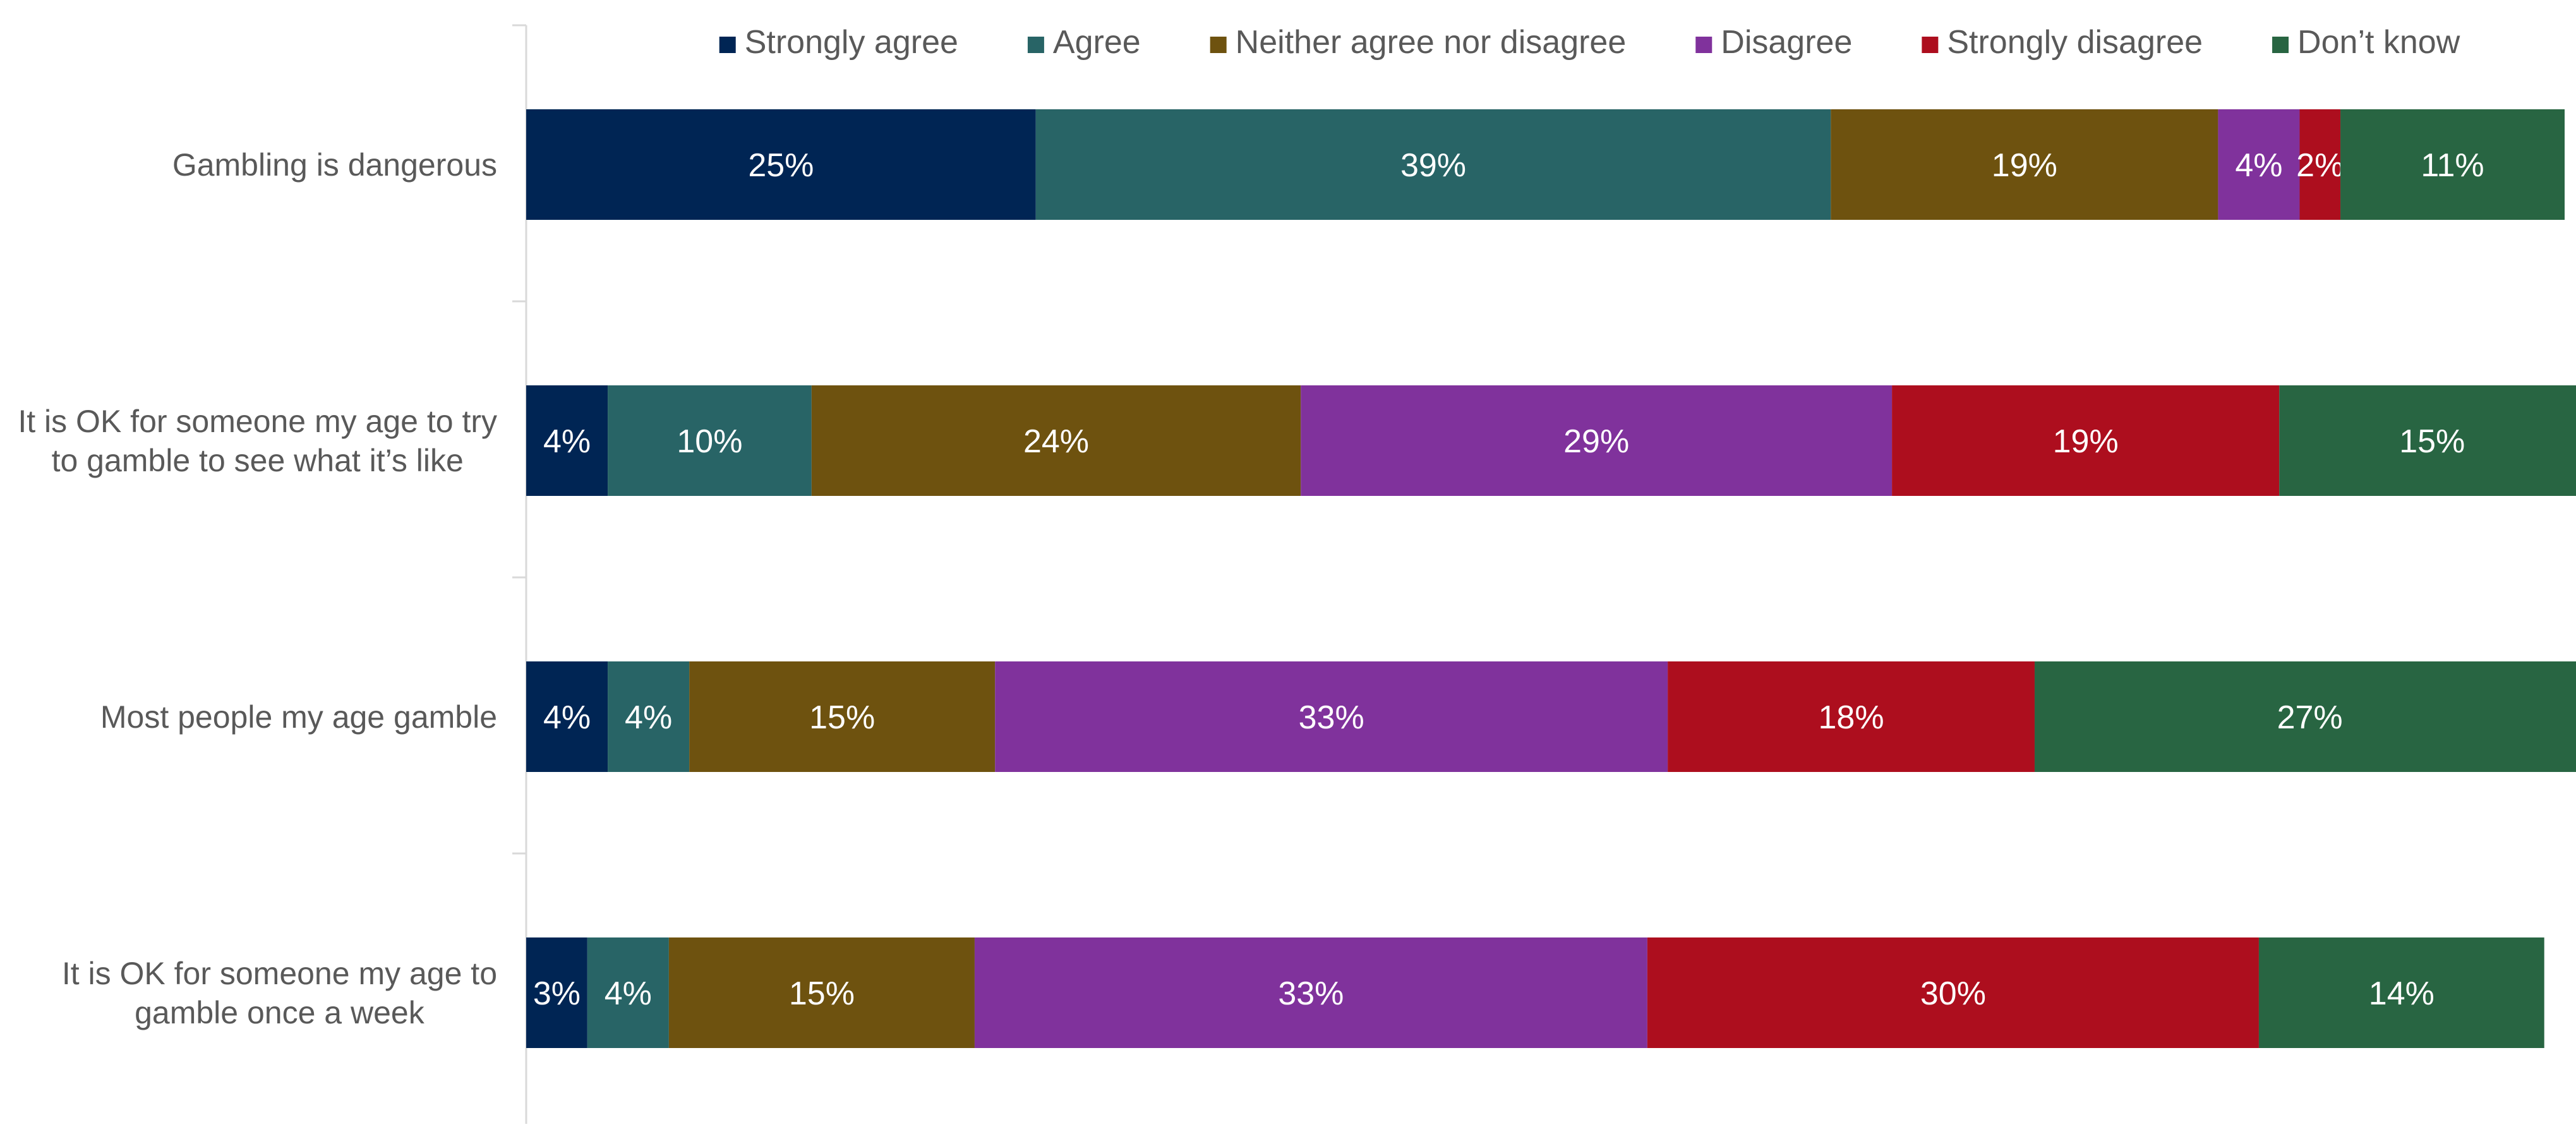 The width and height of the screenshot is (2576, 1127). I want to click on legend-label: Strongly agree, so click(851, 42).